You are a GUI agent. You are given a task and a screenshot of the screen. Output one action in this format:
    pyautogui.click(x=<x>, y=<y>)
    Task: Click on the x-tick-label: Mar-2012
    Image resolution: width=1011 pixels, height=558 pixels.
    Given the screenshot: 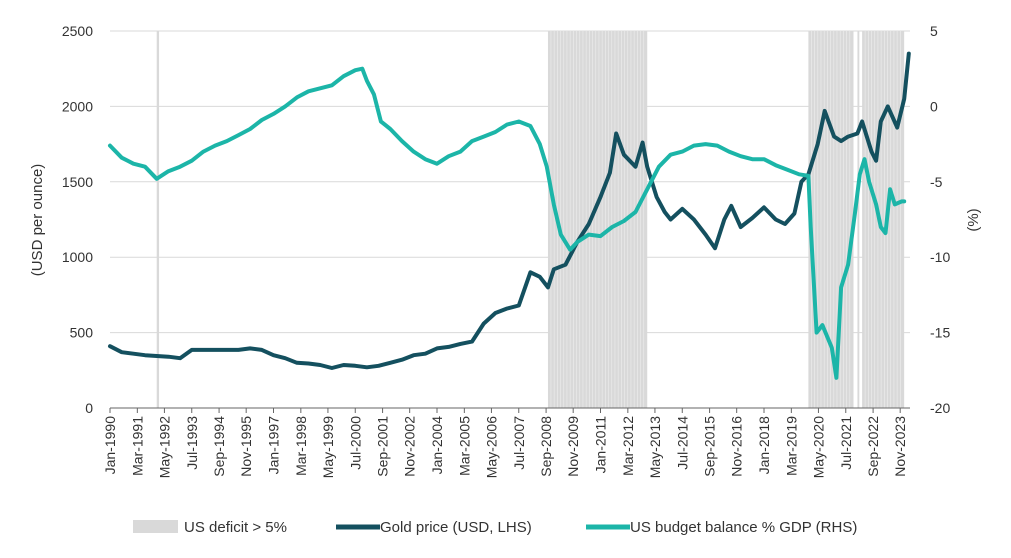 What is the action you would take?
    pyautogui.click(x=628, y=446)
    